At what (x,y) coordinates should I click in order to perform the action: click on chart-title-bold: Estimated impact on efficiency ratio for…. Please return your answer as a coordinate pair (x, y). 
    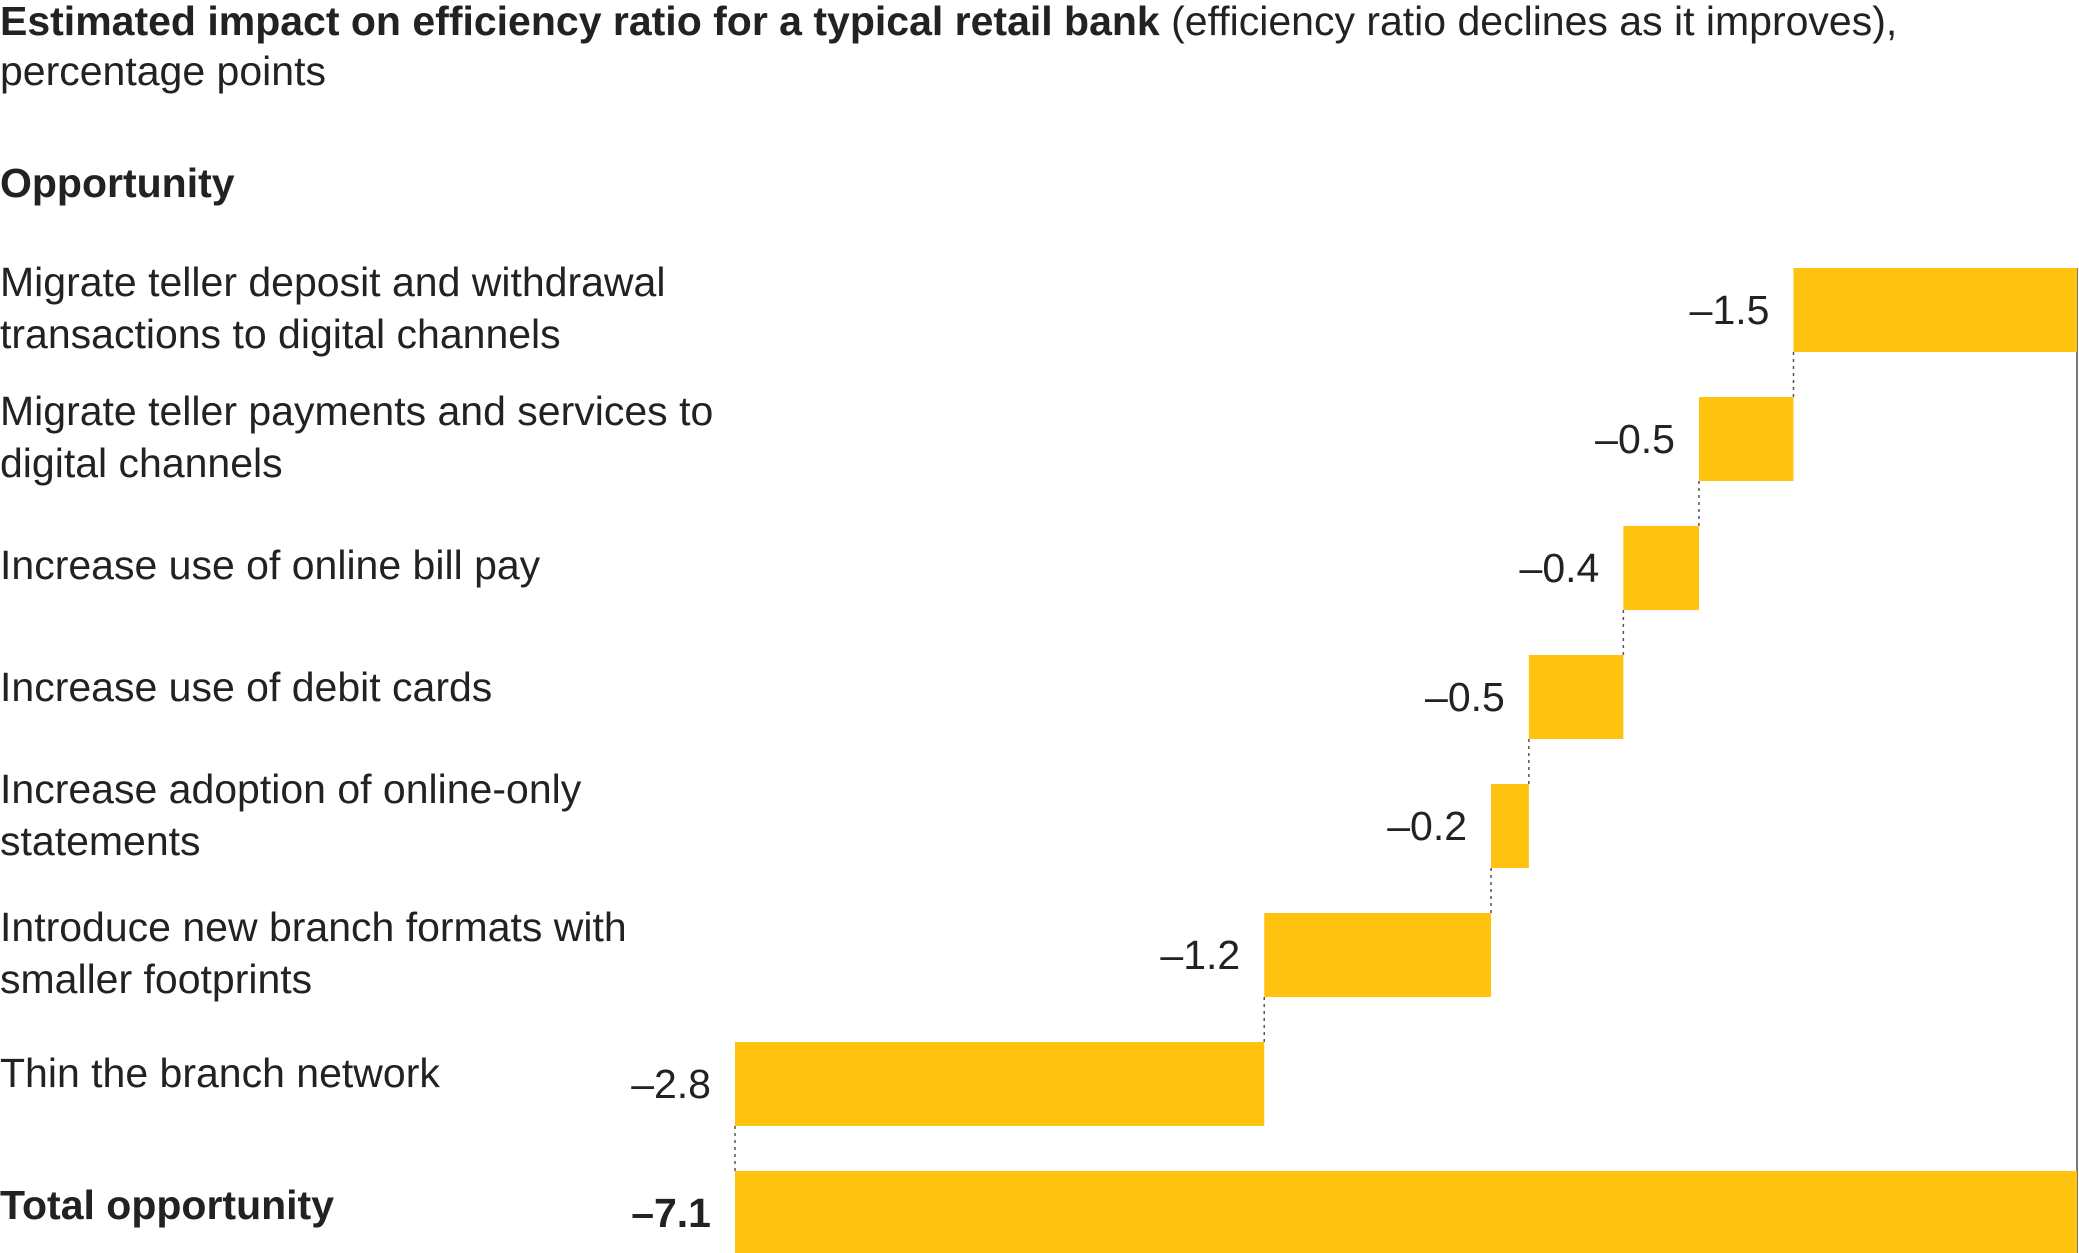
    Looking at the image, I should click on (580, 22).